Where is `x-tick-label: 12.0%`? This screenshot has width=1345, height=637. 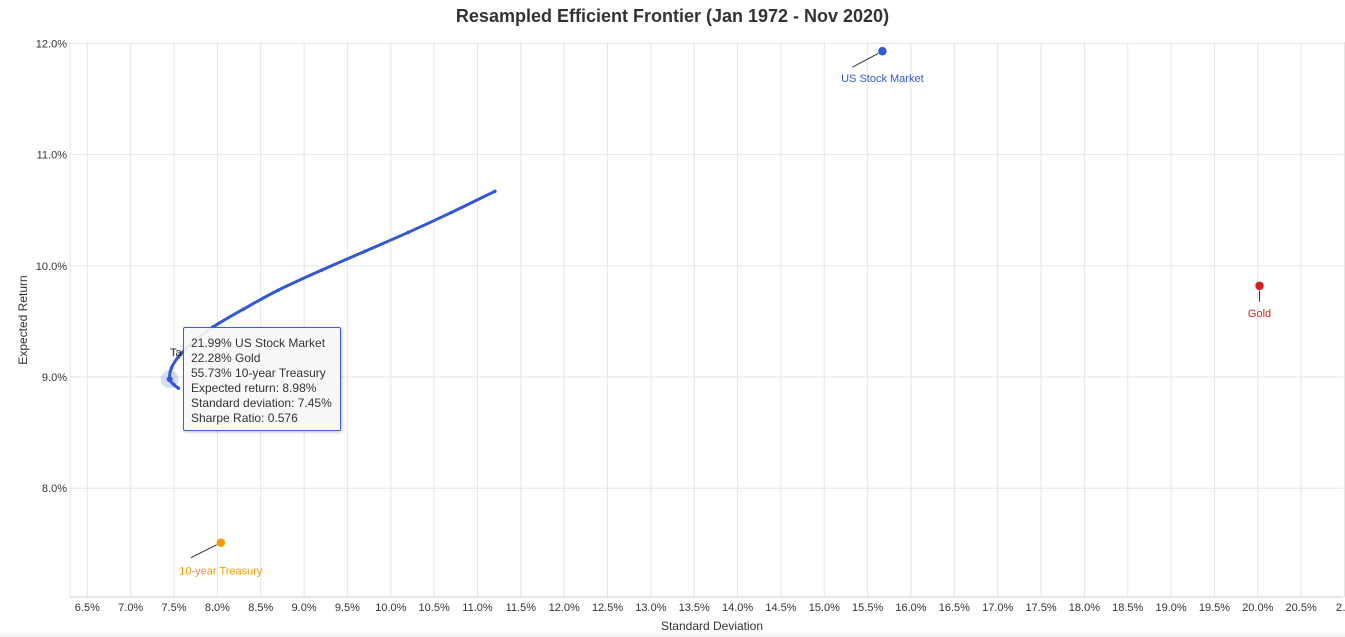 x-tick-label: 12.0% is located at coordinates (564, 608).